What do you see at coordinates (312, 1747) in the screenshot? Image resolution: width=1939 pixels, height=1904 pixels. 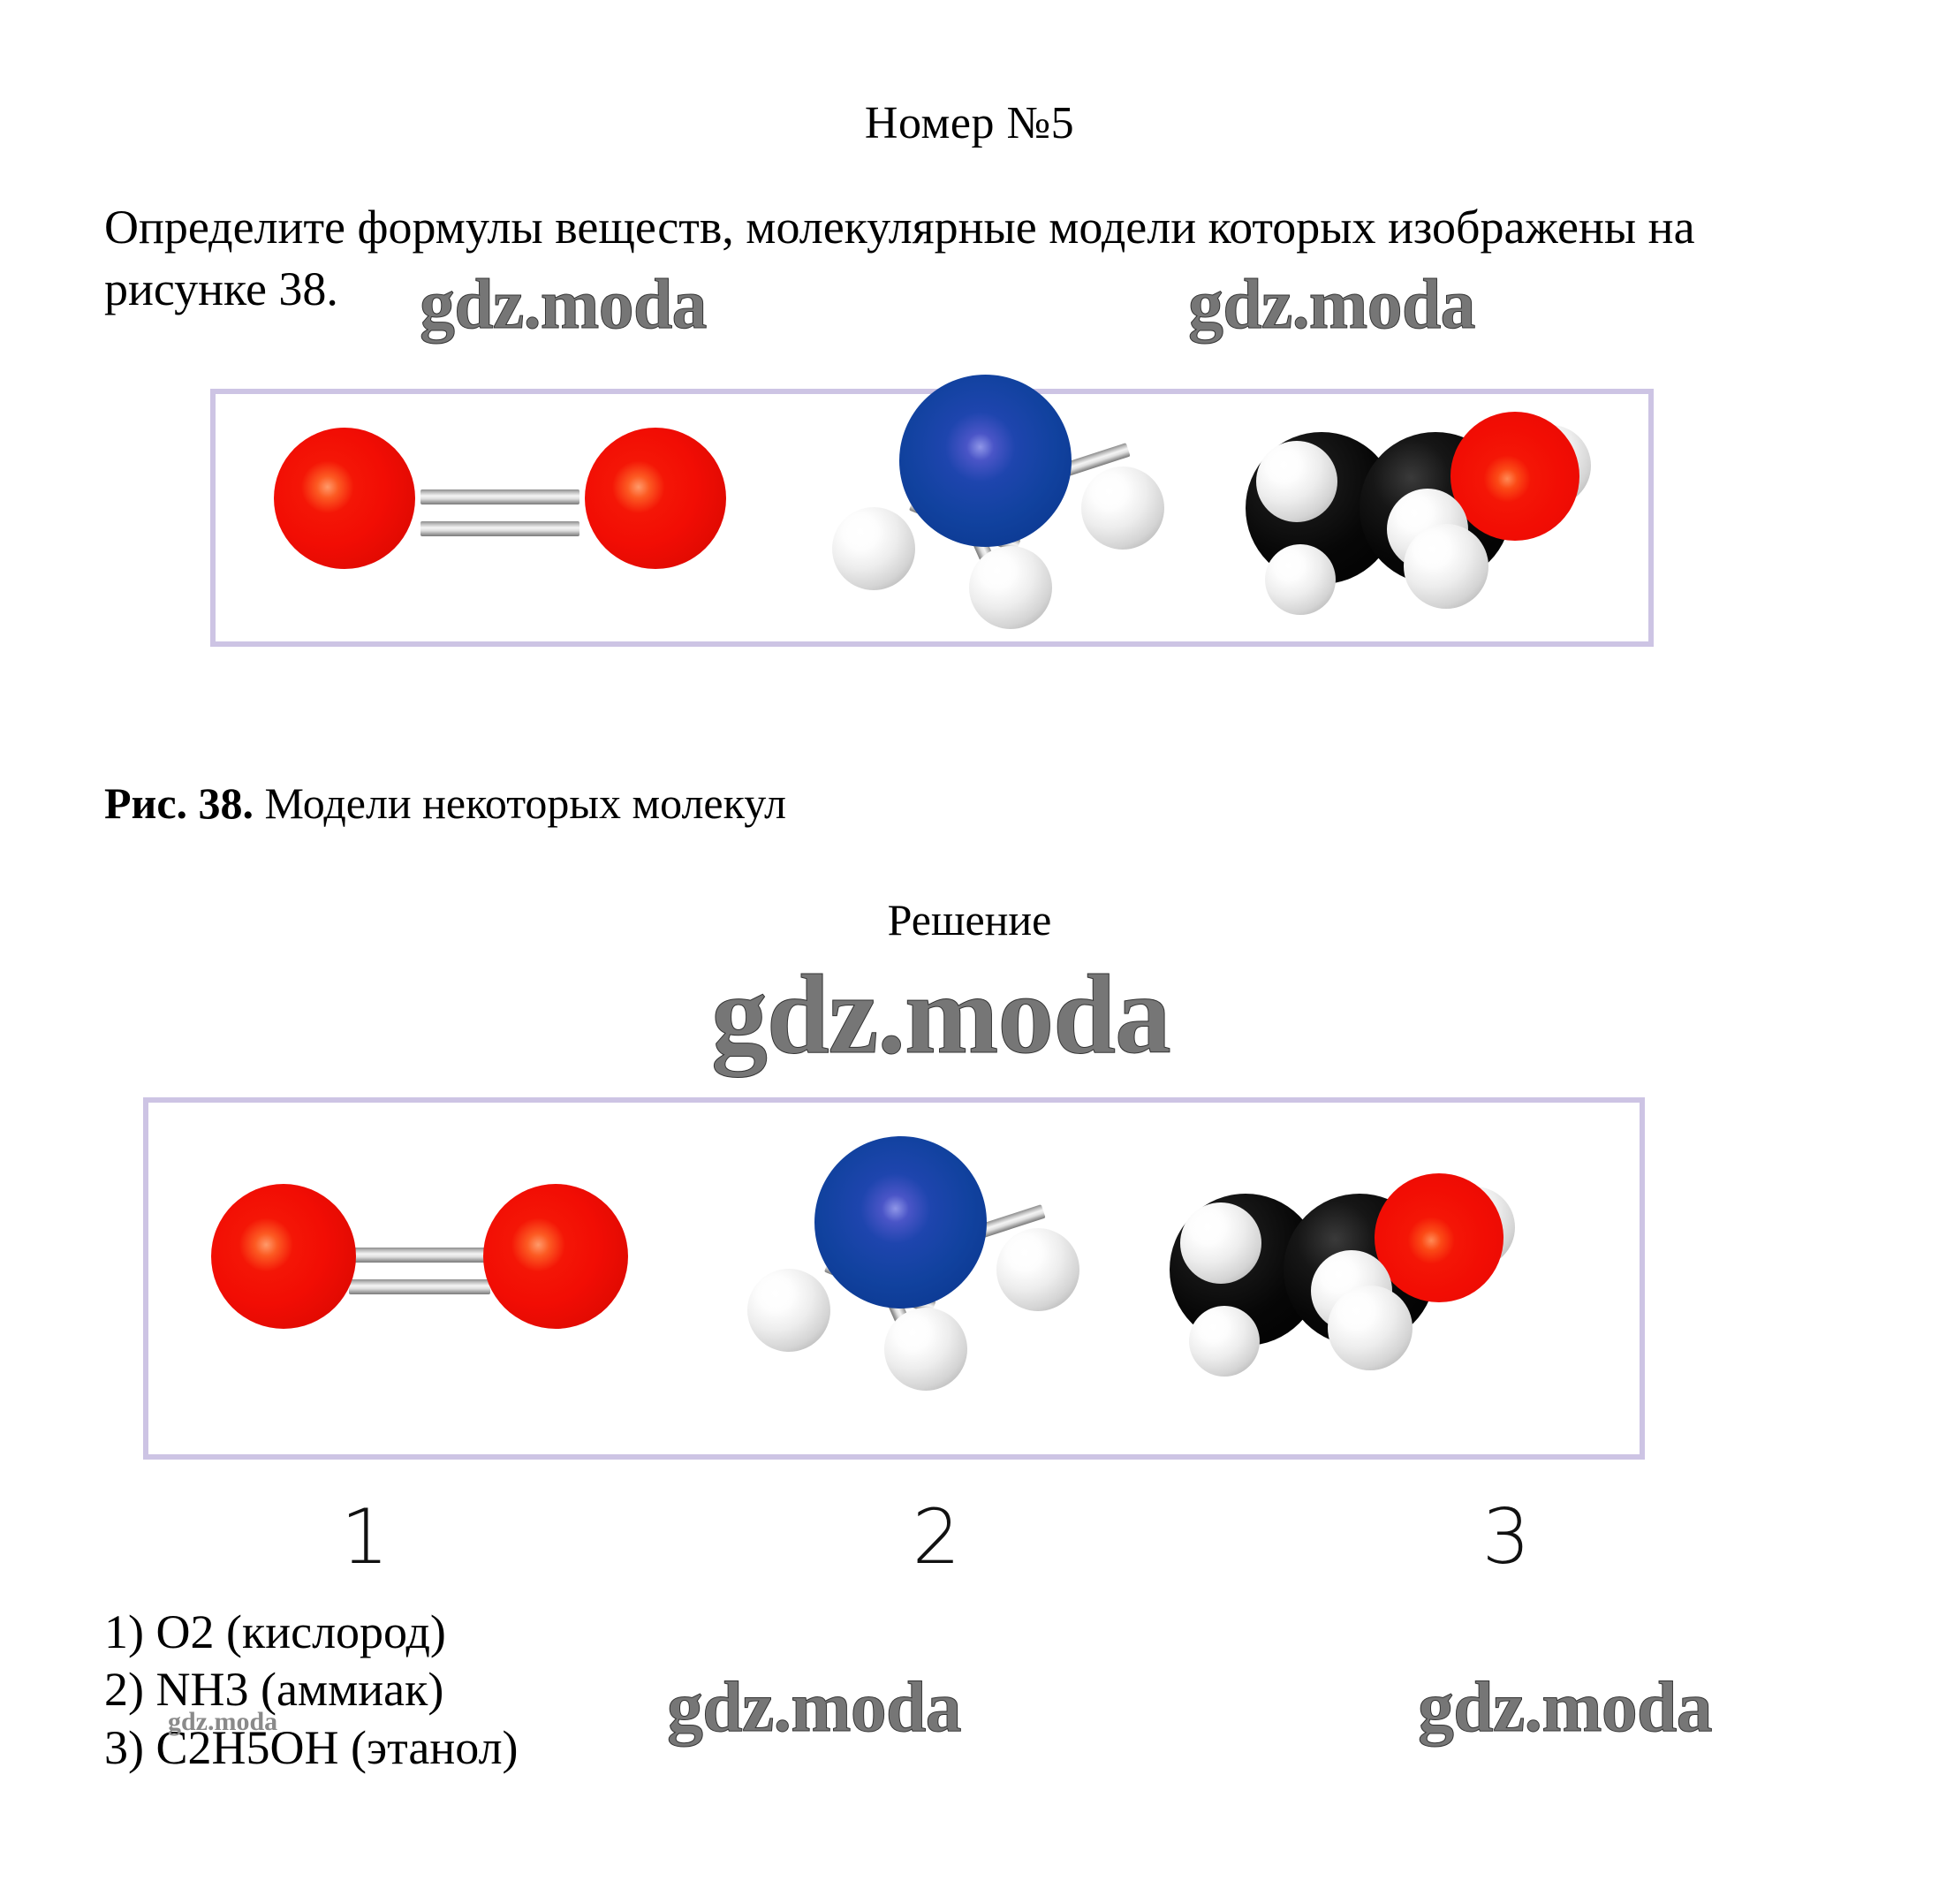 I see `answer-item-3: 3) C2H5OH (этанол)` at bounding box center [312, 1747].